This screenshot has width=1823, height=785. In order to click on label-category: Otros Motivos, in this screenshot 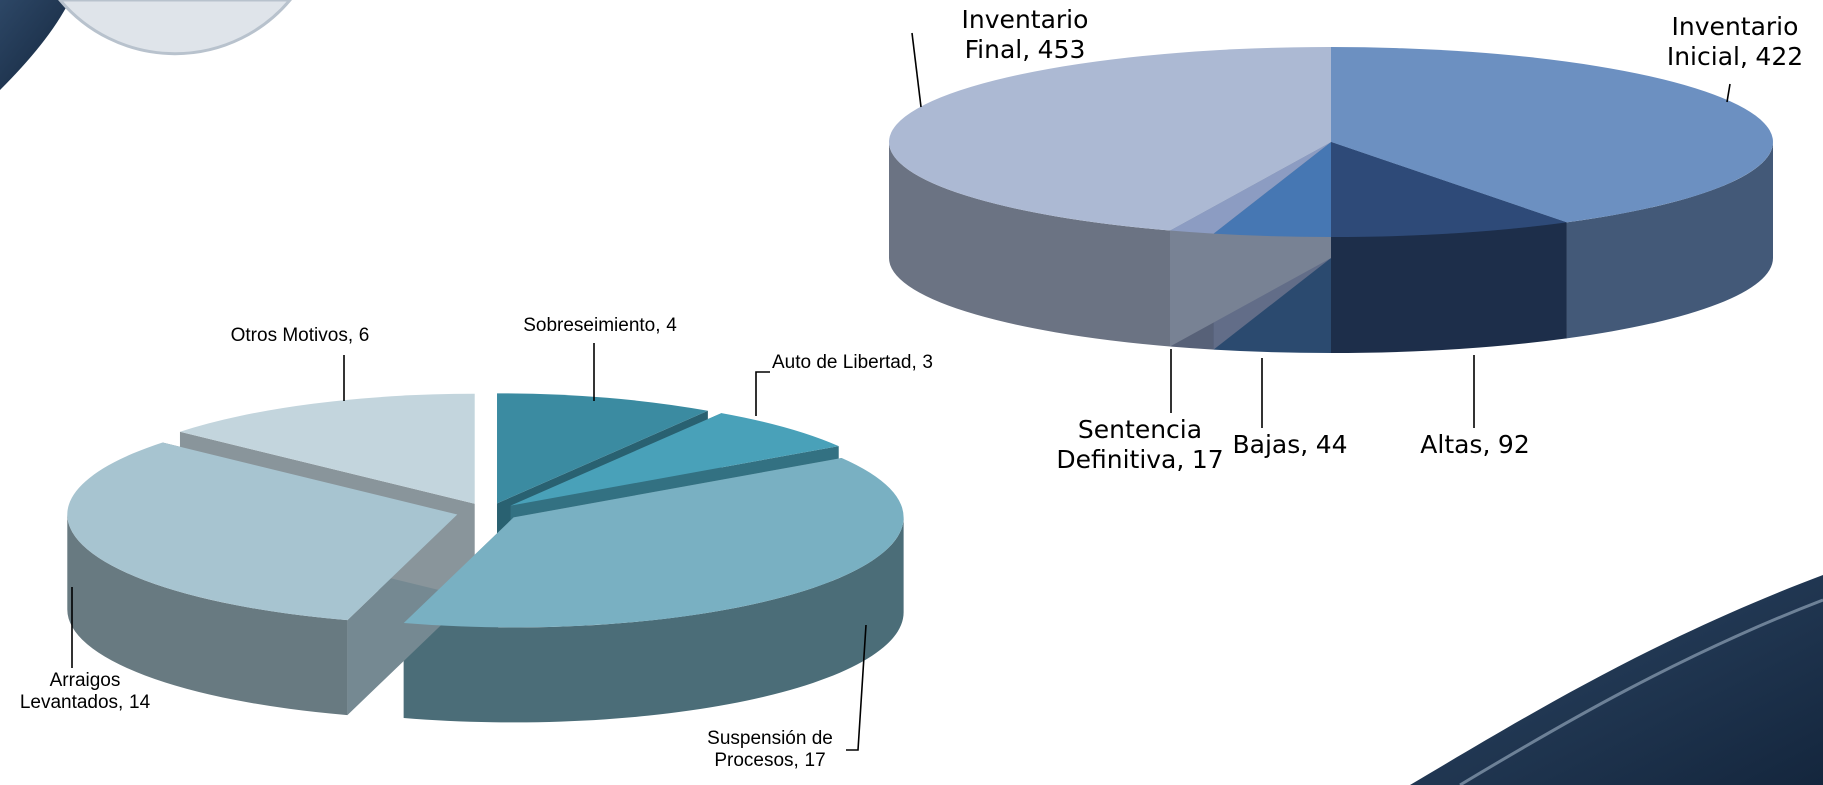, I will do `click(292, 335)`.